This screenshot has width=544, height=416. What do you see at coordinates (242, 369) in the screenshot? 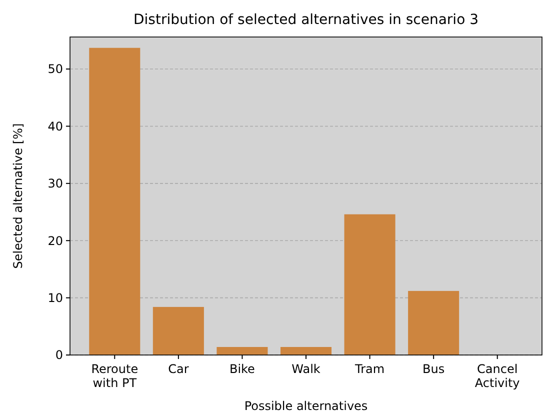
I see `x-tick-label: Bike` at bounding box center [242, 369].